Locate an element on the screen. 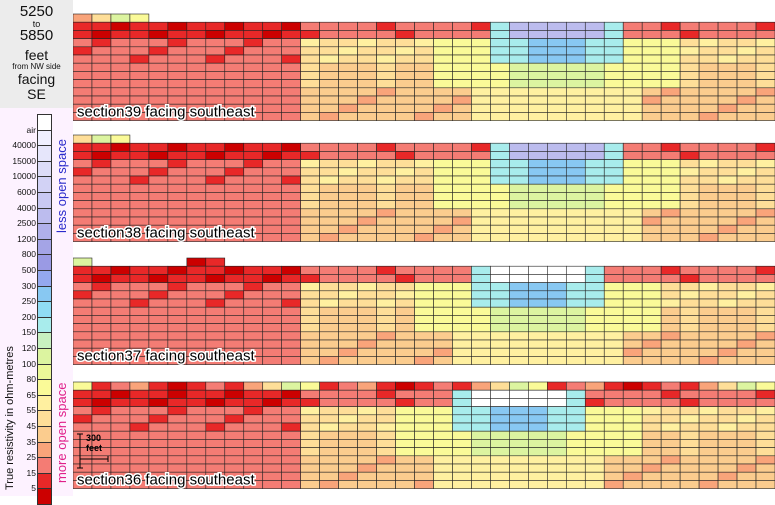 The width and height of the screenshot is (775, 505). section-label: section38 facing southeast is located at coordinates (166, 233).